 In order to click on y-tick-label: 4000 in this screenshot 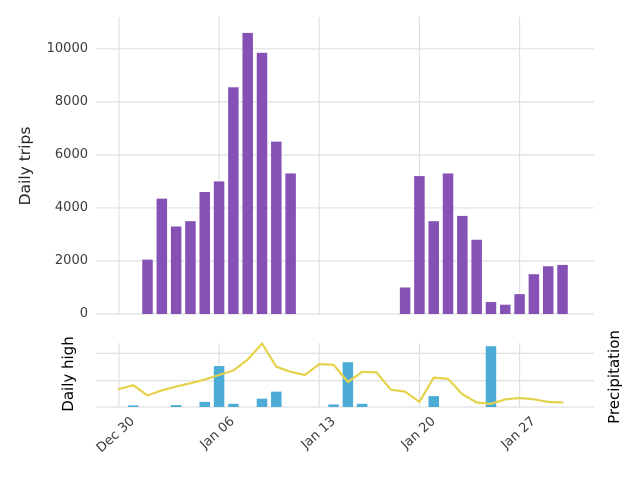, I will do `click(71, 207)`.